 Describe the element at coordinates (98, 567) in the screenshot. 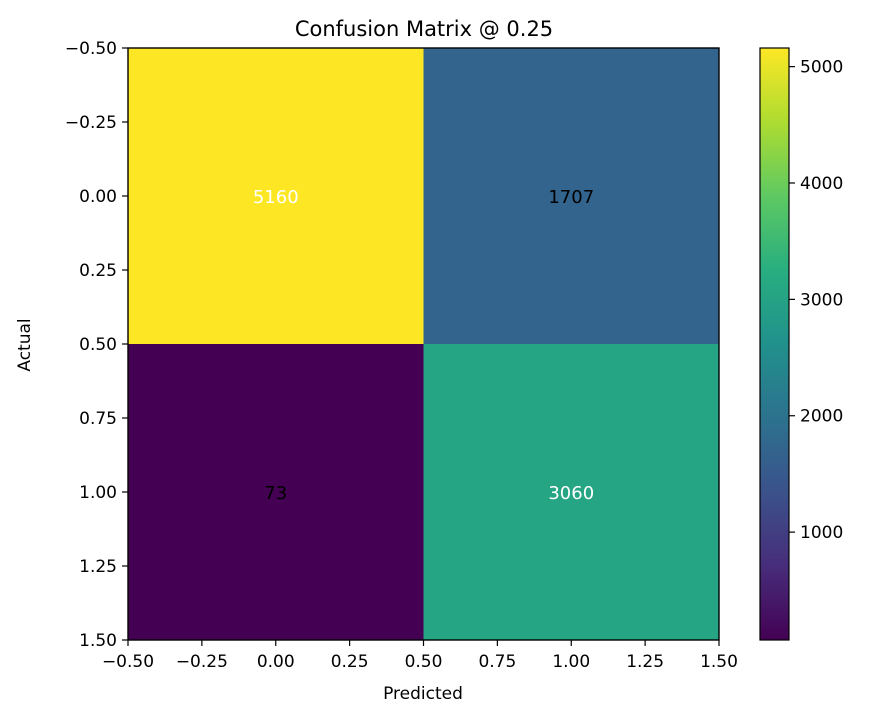

I see `y-tick-label: 1.25` at that location.